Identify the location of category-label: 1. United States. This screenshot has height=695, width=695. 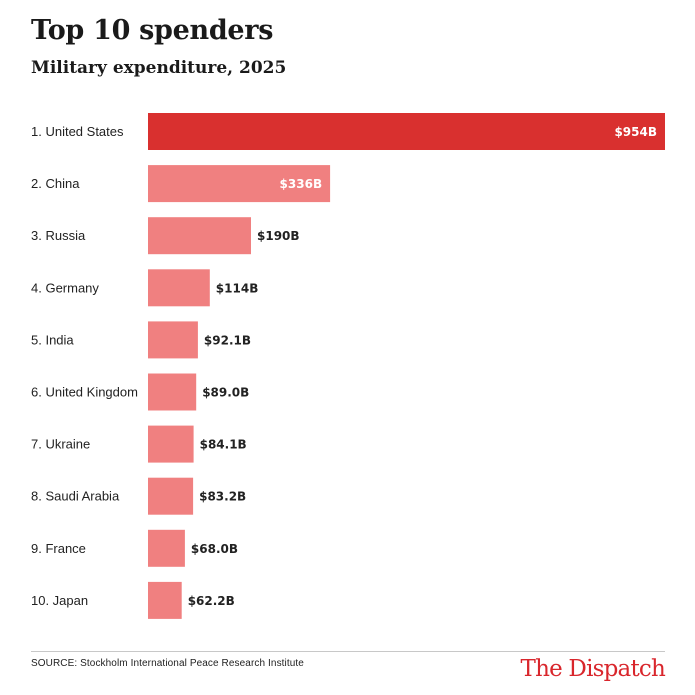
(77, 131).